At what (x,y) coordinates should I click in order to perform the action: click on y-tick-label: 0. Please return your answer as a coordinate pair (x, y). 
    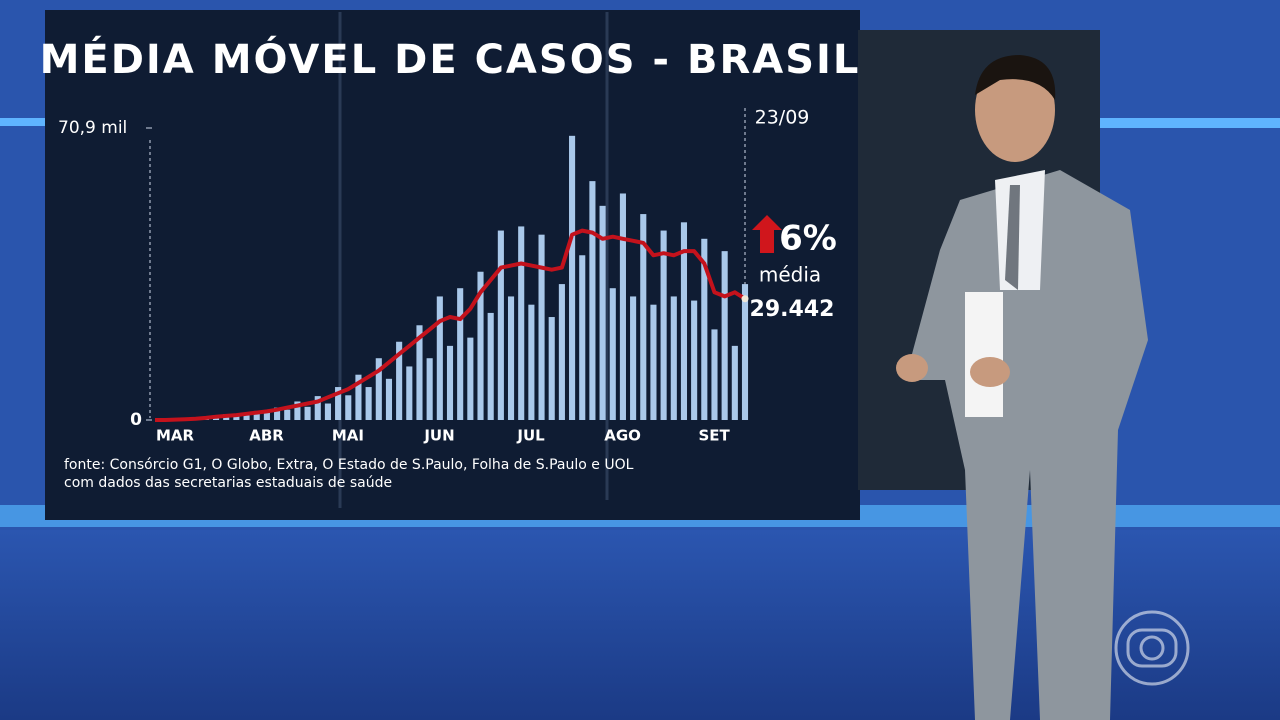
    Looking at the image, I should click on (136, 420).